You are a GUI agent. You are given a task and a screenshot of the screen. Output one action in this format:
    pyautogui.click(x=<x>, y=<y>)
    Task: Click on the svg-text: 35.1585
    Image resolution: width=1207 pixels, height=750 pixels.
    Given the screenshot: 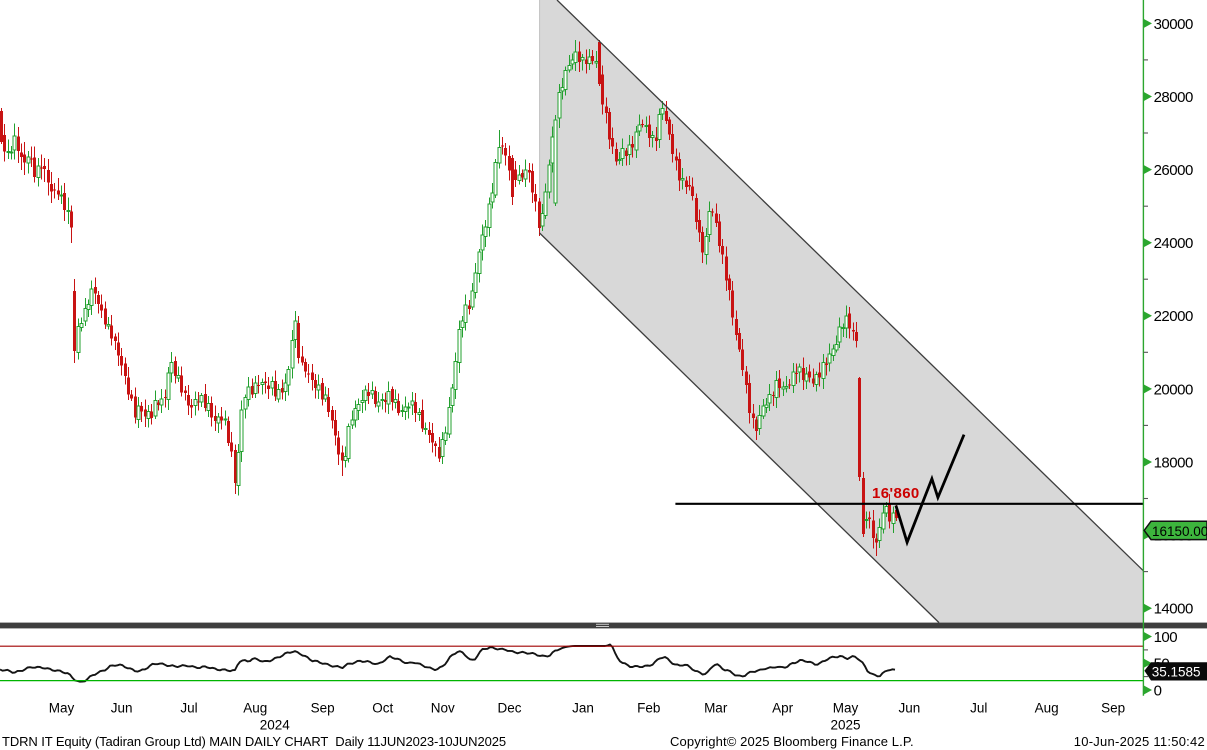 What is the action you would take?
    pyautogui.click(x=1176, y=671)
    